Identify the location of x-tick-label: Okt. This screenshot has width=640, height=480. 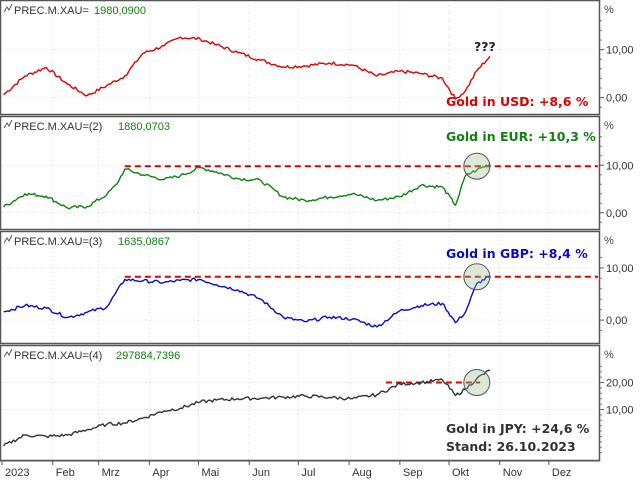
(460, 473).